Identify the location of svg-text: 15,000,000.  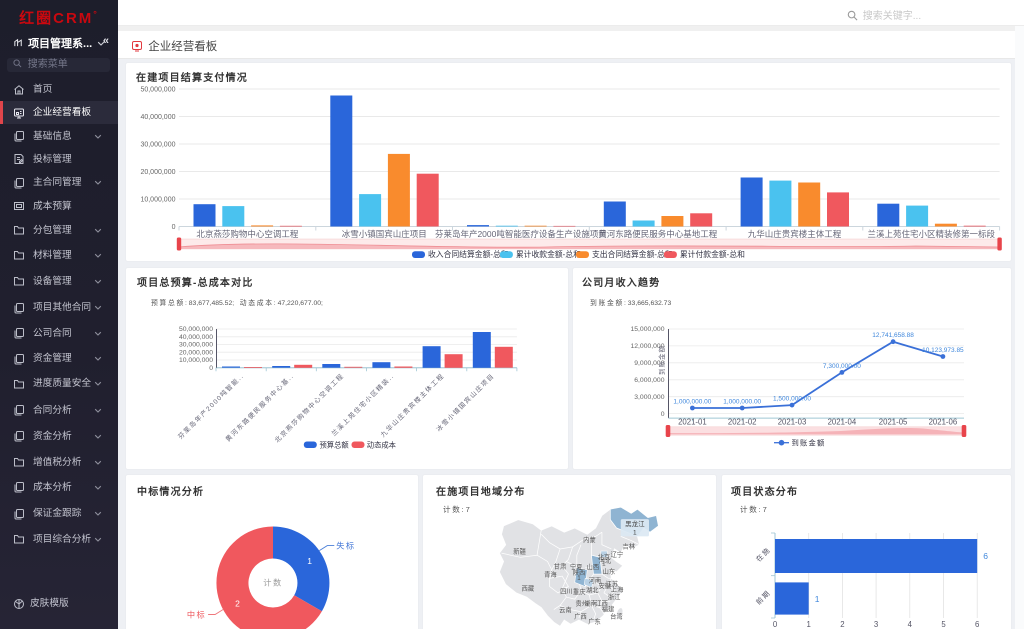
(647, 329).